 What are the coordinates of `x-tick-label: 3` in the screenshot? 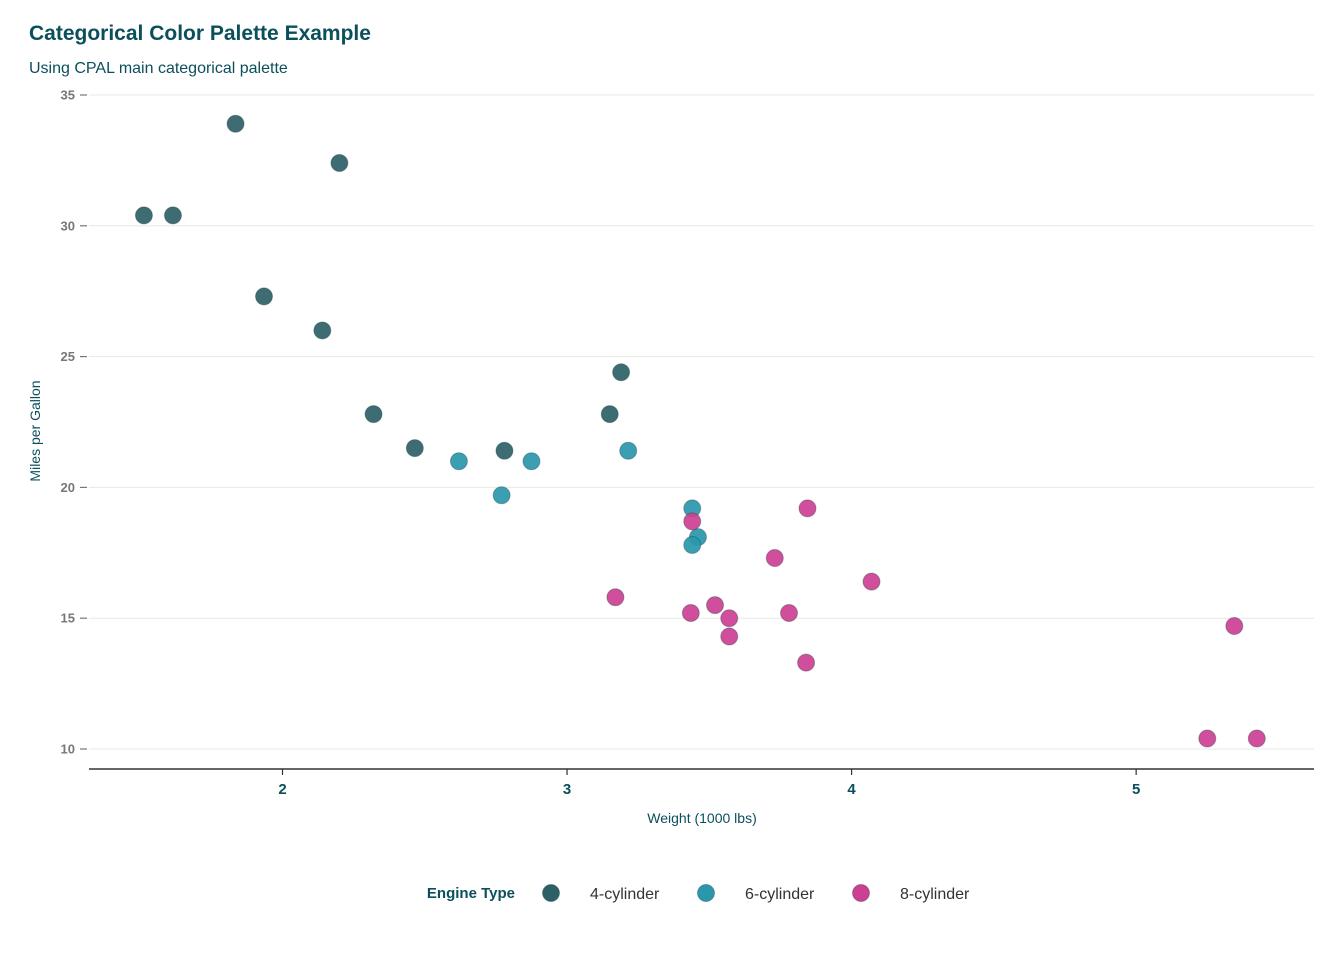 It's located at (567, 789).